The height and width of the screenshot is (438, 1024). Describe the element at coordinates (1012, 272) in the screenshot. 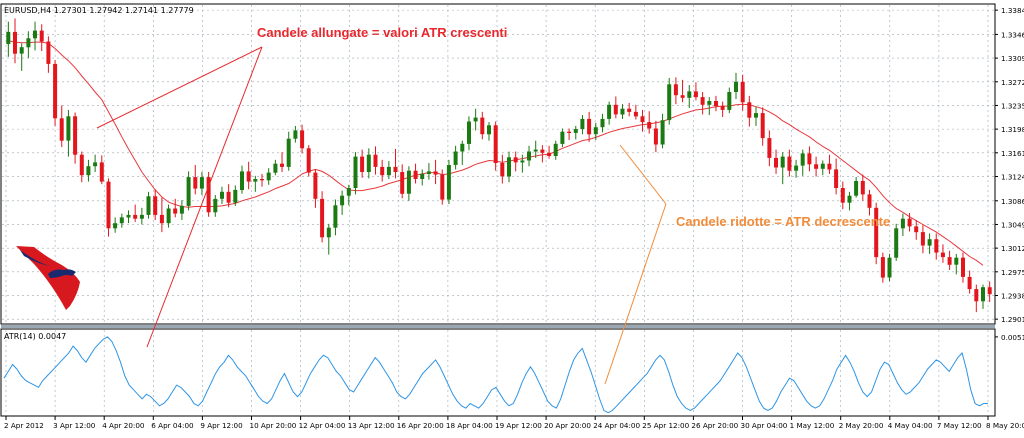

I see `y-tick-label: 1.29750` at that location.